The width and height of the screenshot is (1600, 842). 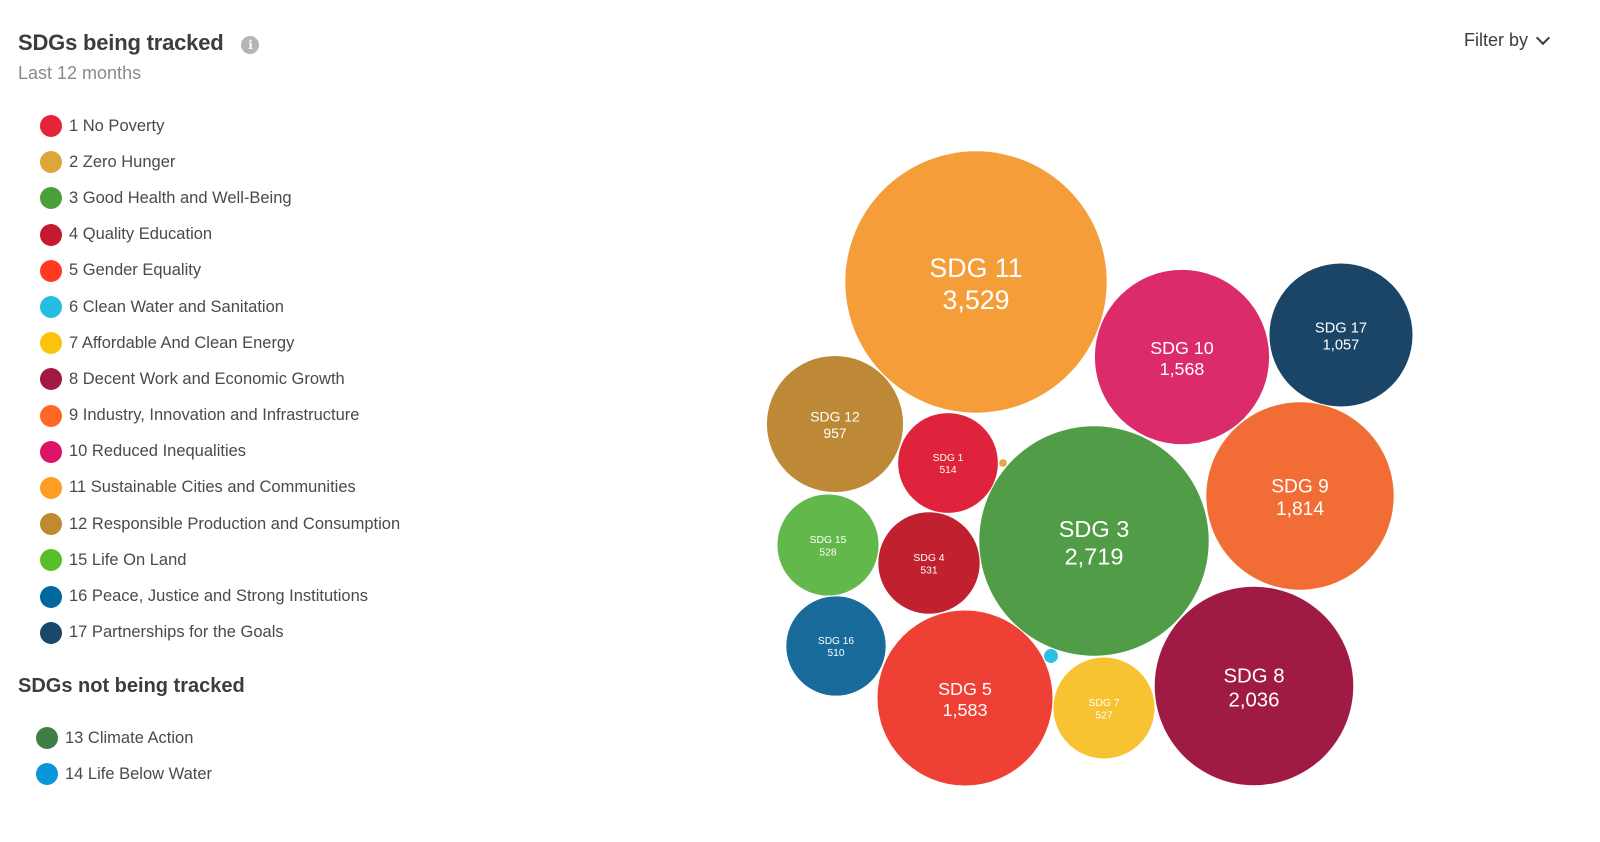 I want to click on bubble-value-label: 957, so click(x=835, y=433).